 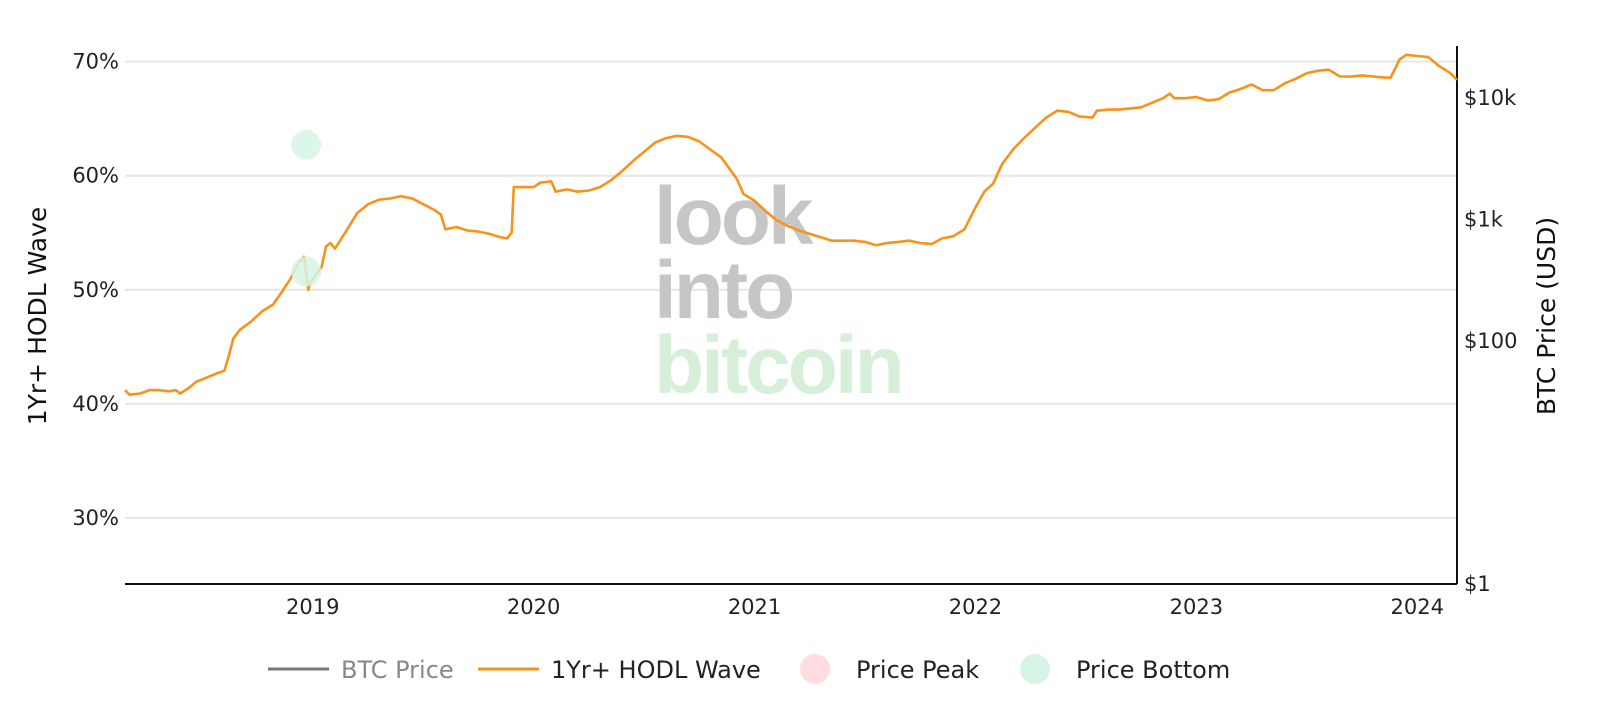 I want to click on watermark-text: bitcoin, so click(x=778, y=365).